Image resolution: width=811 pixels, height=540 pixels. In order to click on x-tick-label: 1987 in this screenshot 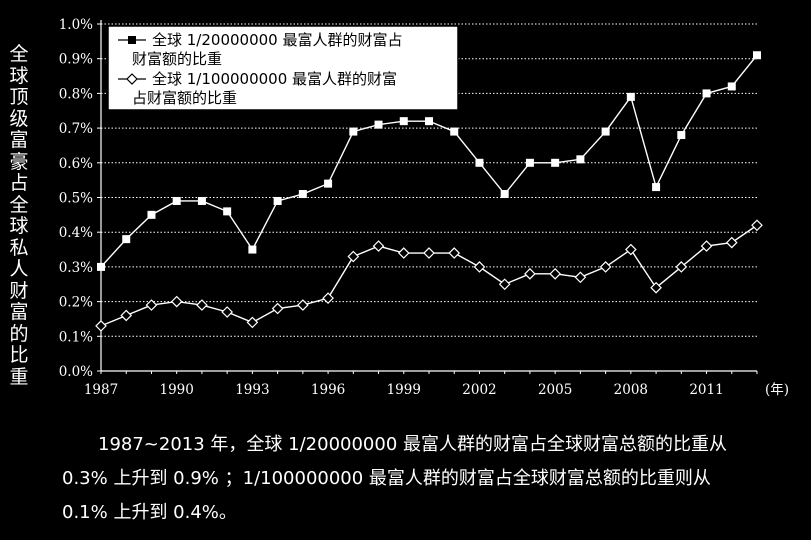, I will do `click(101, 390)`.